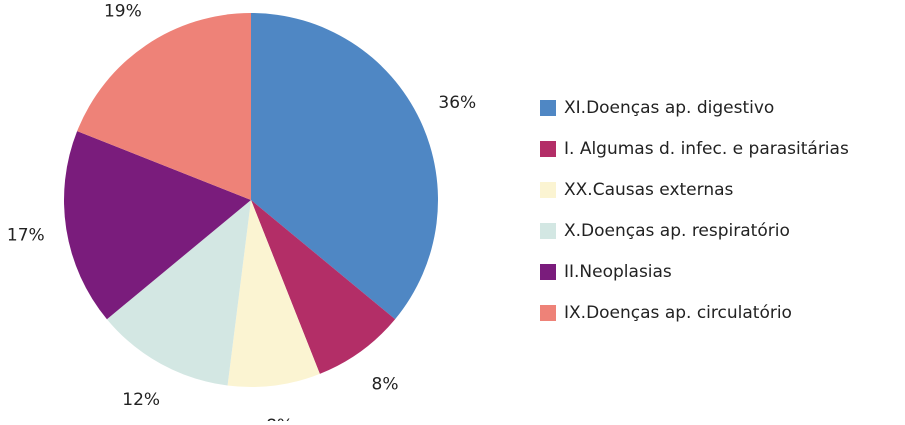 This screenshot has height=425, width=905. I want to click on legend-label: X.Doenças ap. respiratório, so click(677, 231).